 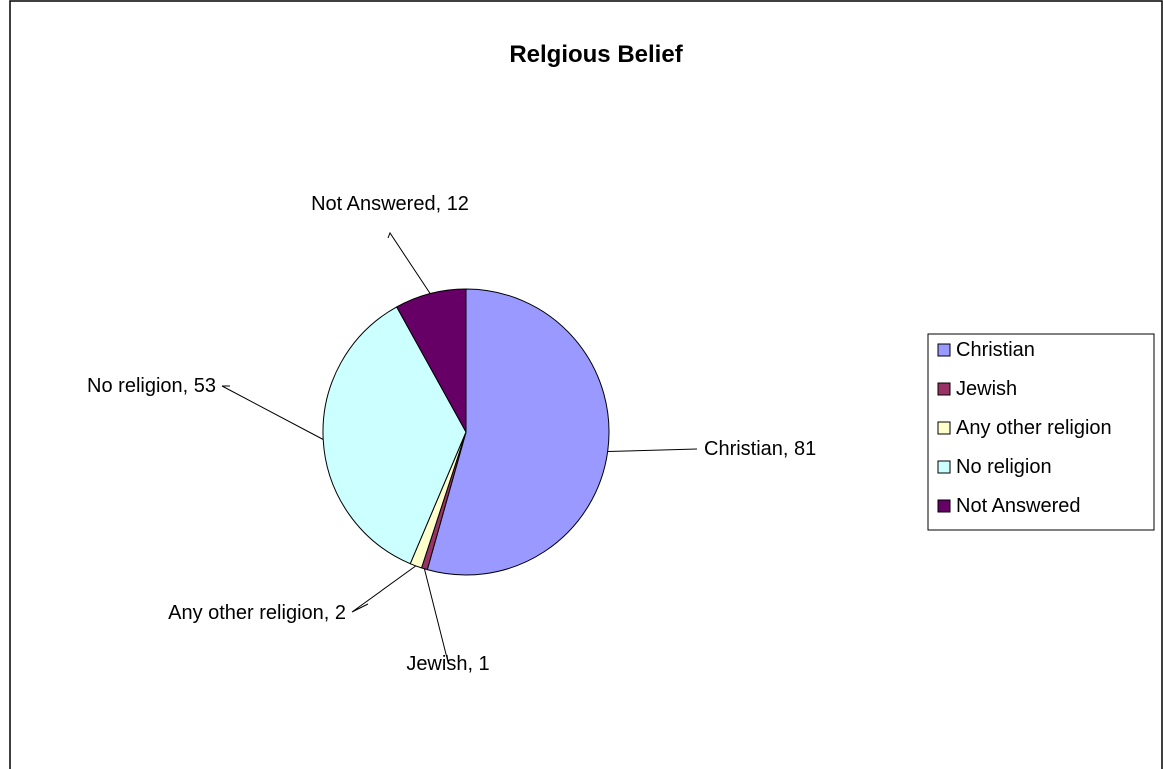 What do you see at coordinates (596, 54) in the screenshot?
I see `chart-title: Relgious Belief` at bounding box center [596, 54].